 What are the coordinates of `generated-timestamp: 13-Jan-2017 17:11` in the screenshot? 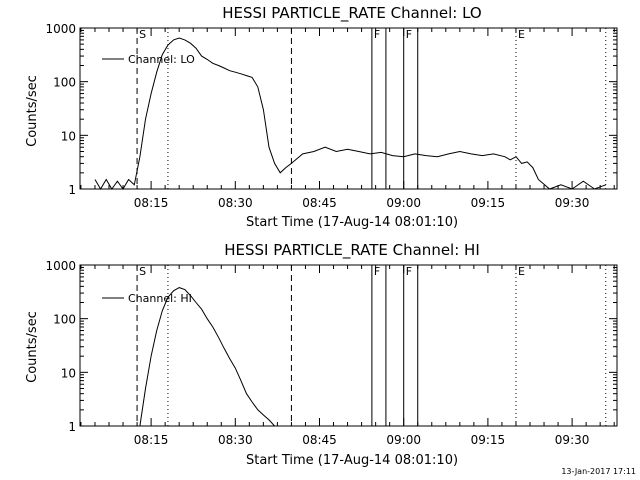 It's located at (598, 471).